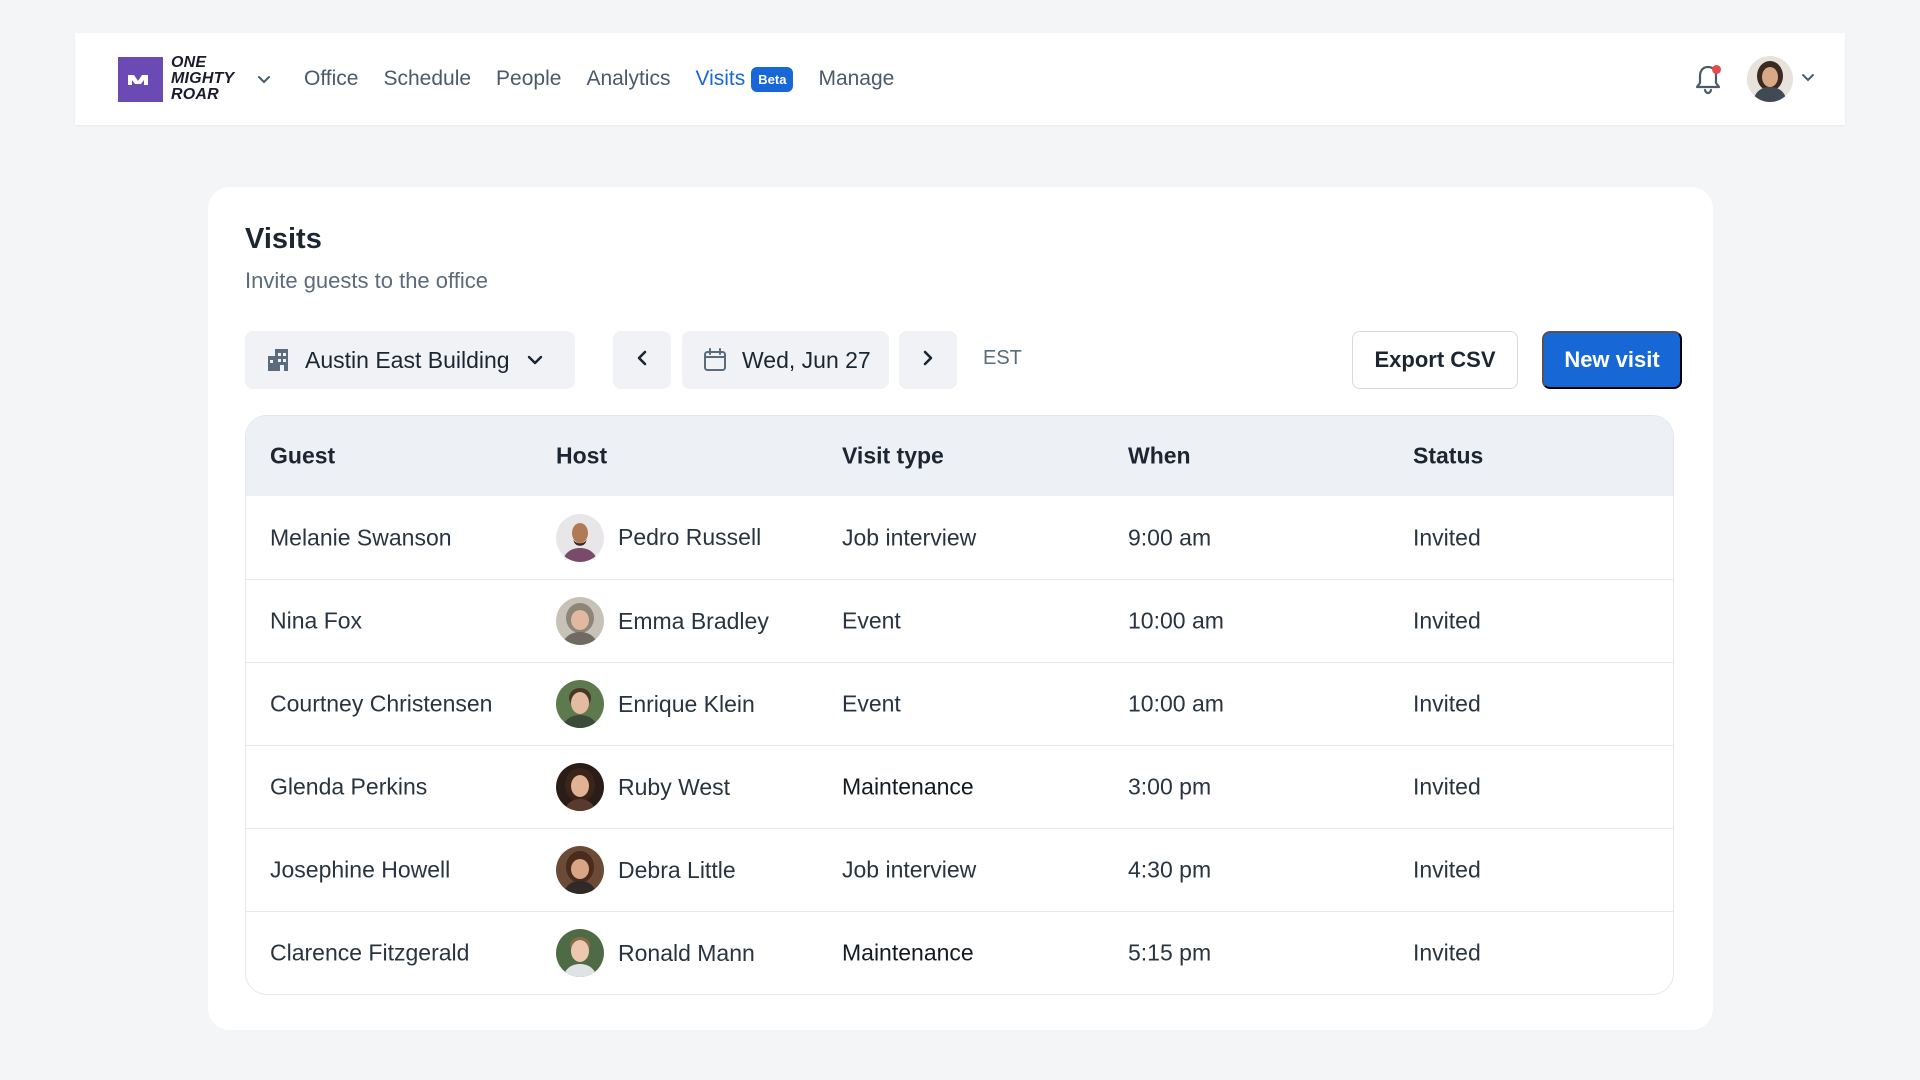 The image size is (1920, 1080). I want to click on guest-name: Courtney Christensen, so click(381, 703).